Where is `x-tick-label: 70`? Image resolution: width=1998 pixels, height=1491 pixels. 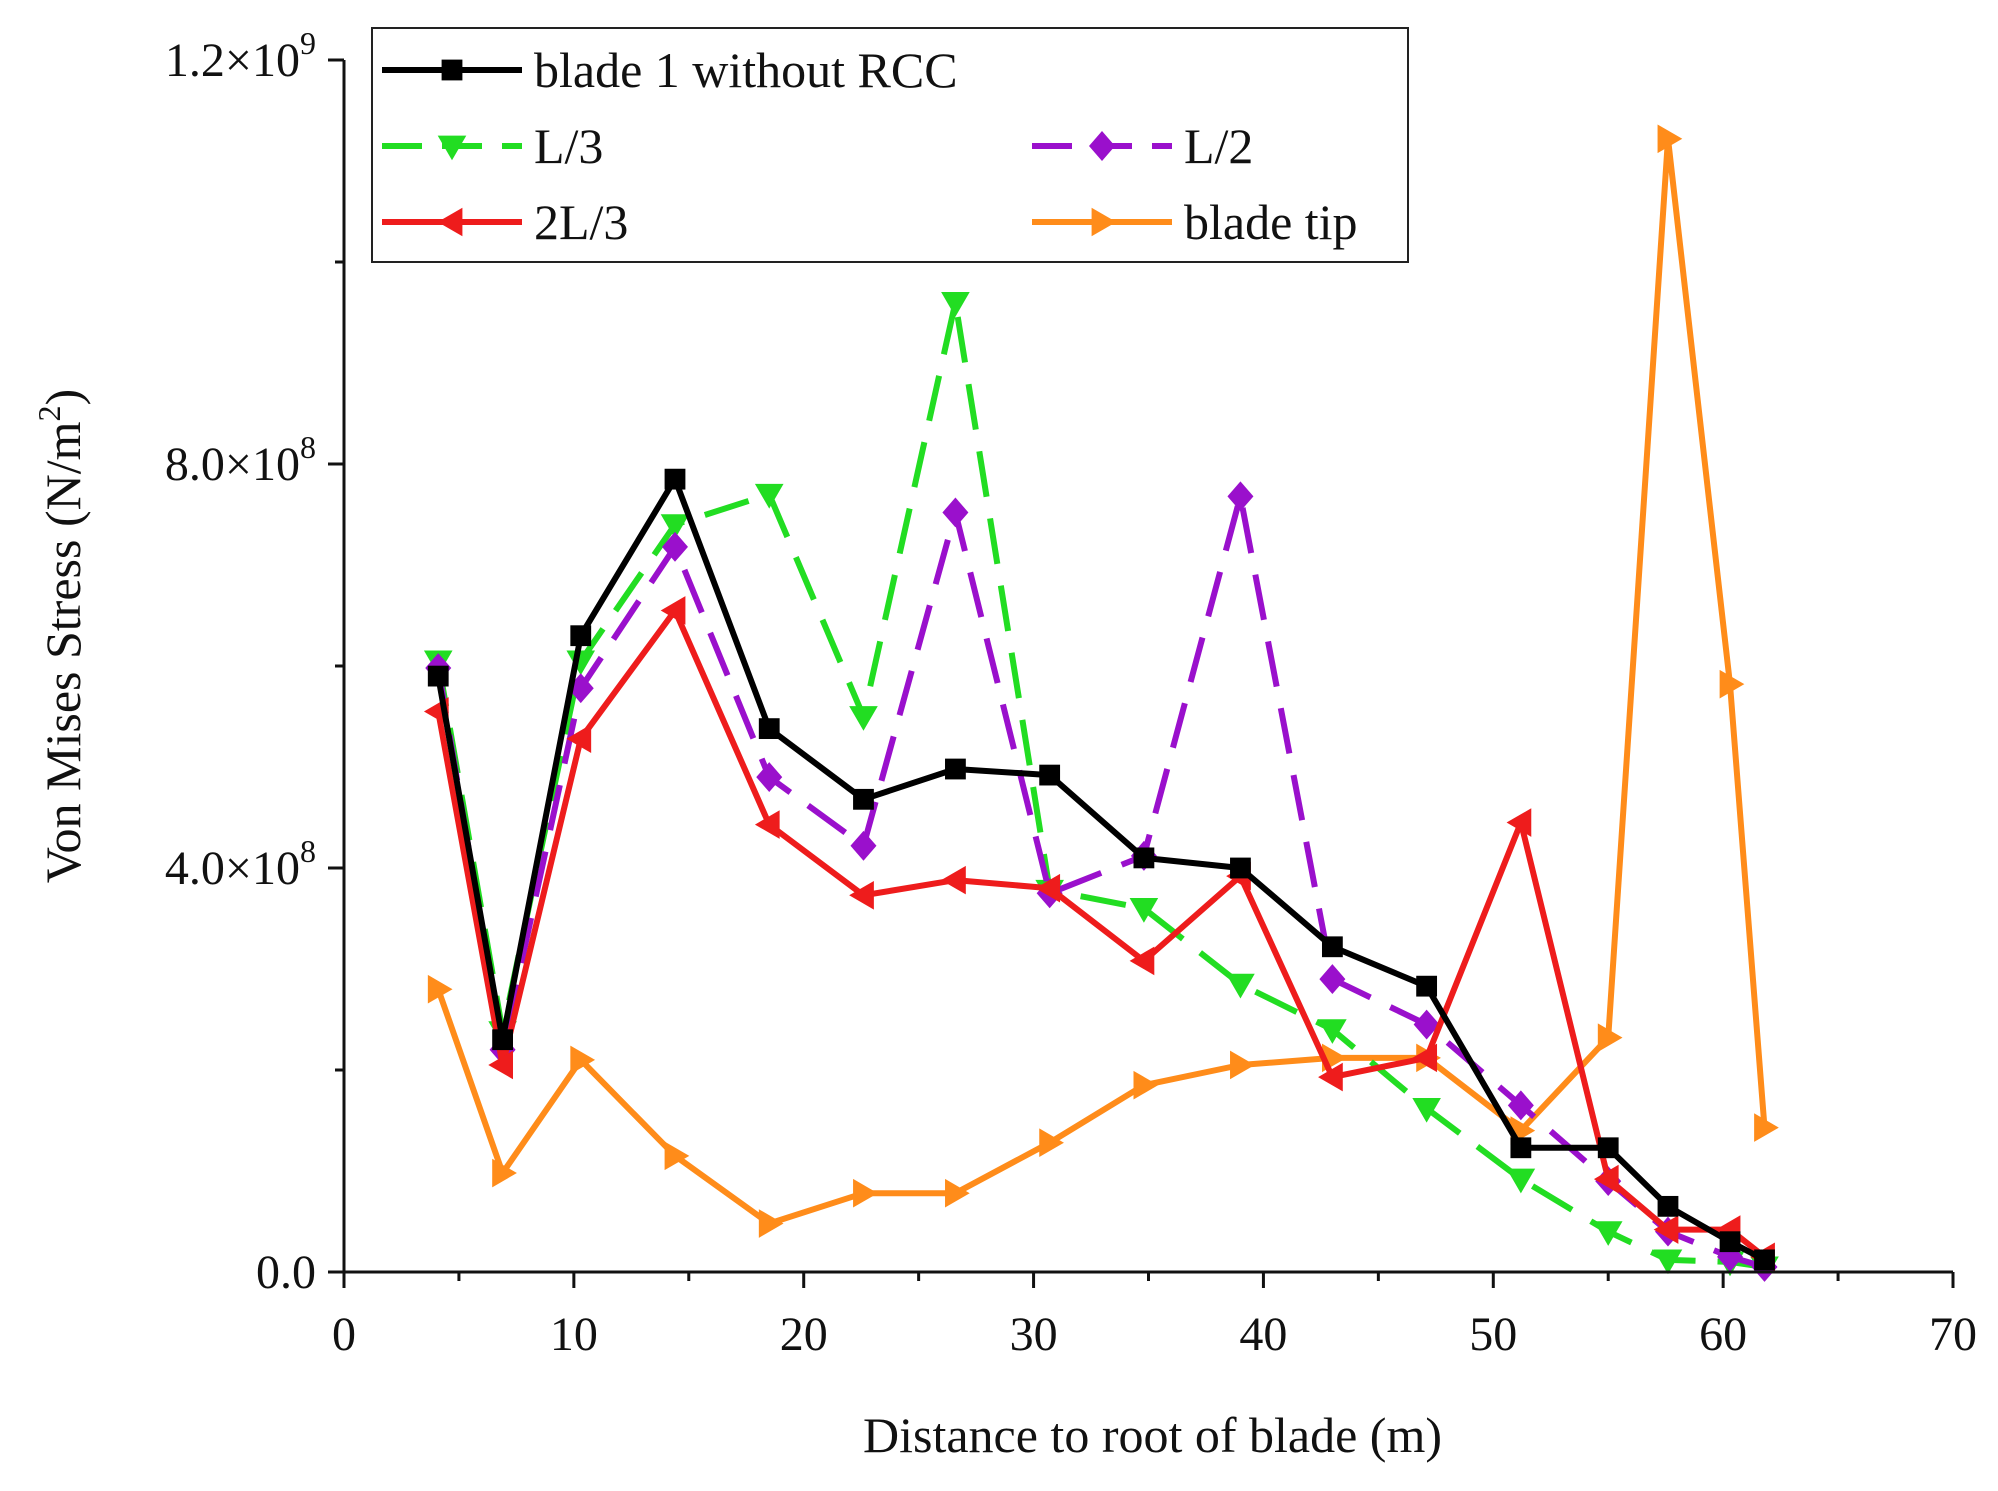
x-tick-label: 70 is located at coordinates (1953, 1334).